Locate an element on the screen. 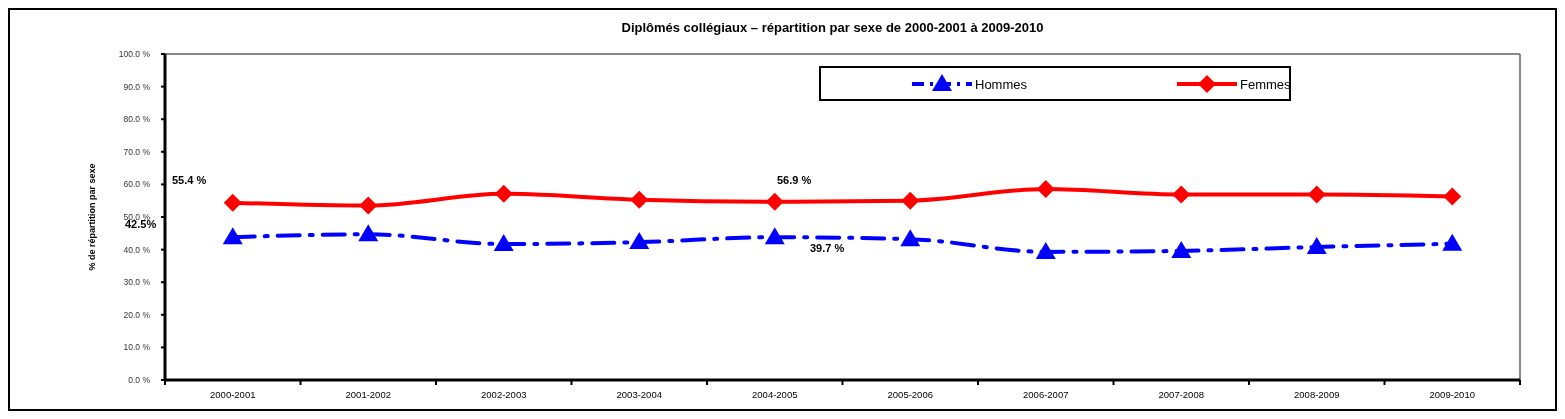 This screenshot has width=1565, height=419. annotation: 56.9 % is located at coordinates (794, 180).